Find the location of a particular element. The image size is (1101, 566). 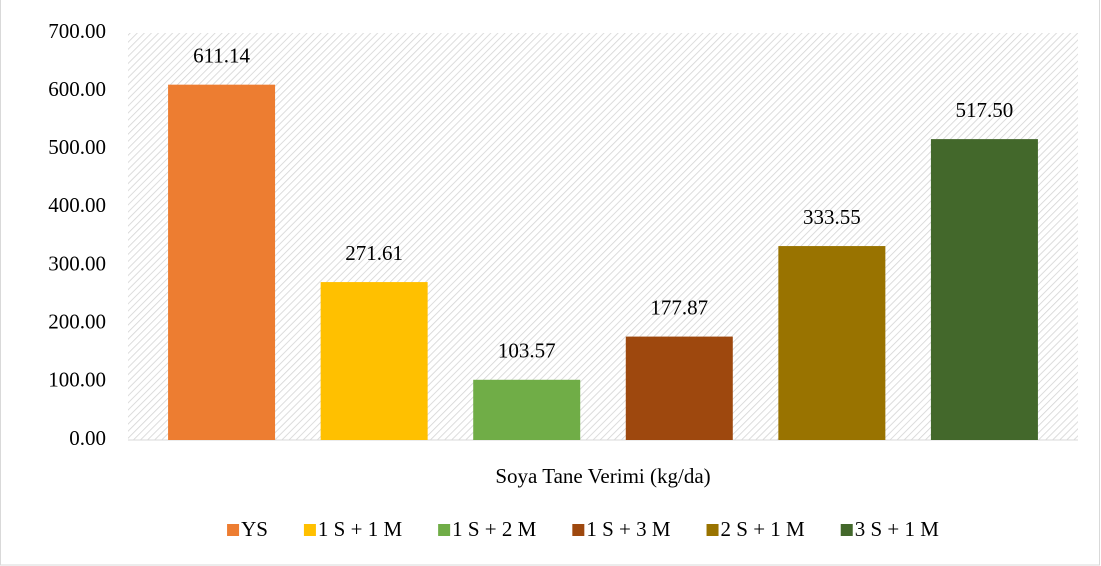

legend-label: 3 S + 1 M is located at coordinates (897, 529).